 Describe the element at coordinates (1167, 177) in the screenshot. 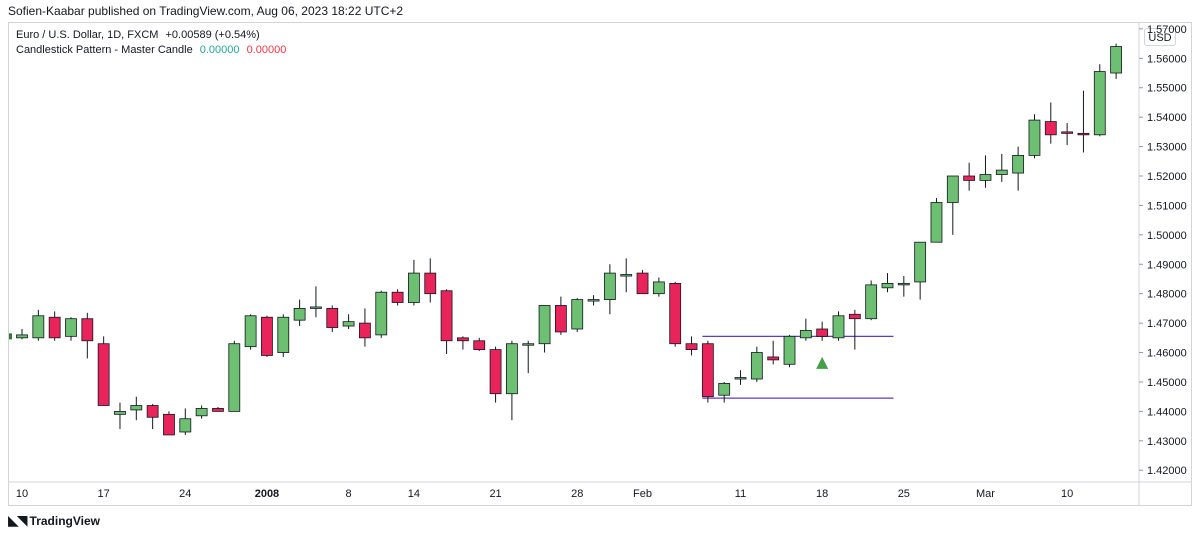

I see `y-tick-label: 1.52000` at that location.